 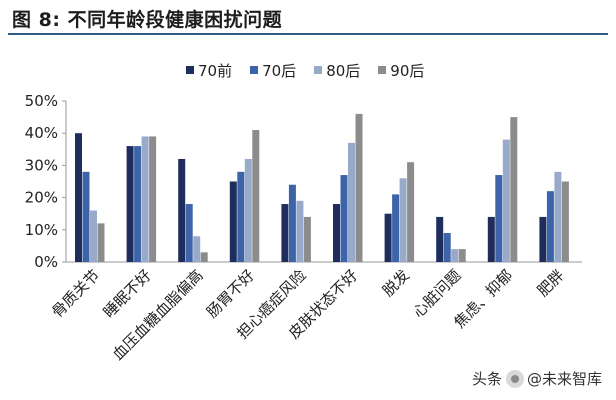 What do you see at coordinates (551, 283) in the screenshot?
I see `x-tick-label: 肥胖` at bounding box center [551, 283].